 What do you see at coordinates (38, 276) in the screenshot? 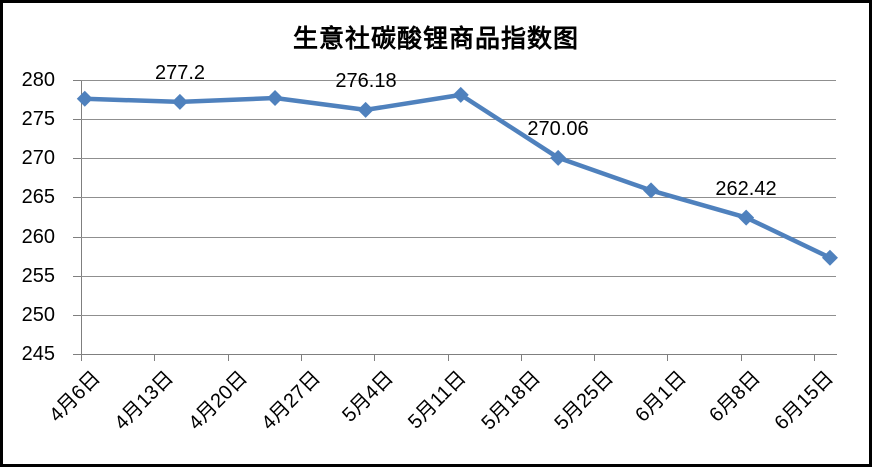
I see `y-axis-label: 255` at bounding box center [38, 276].